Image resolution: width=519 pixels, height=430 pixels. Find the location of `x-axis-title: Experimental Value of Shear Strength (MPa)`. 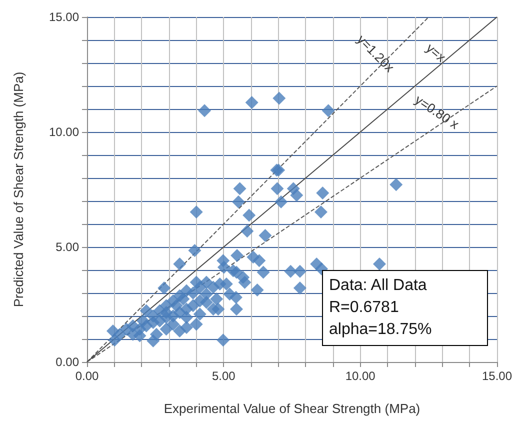

x-axis-title: Experimental Value of Shear Strength (MPa) is located at coordinates (292, 408).